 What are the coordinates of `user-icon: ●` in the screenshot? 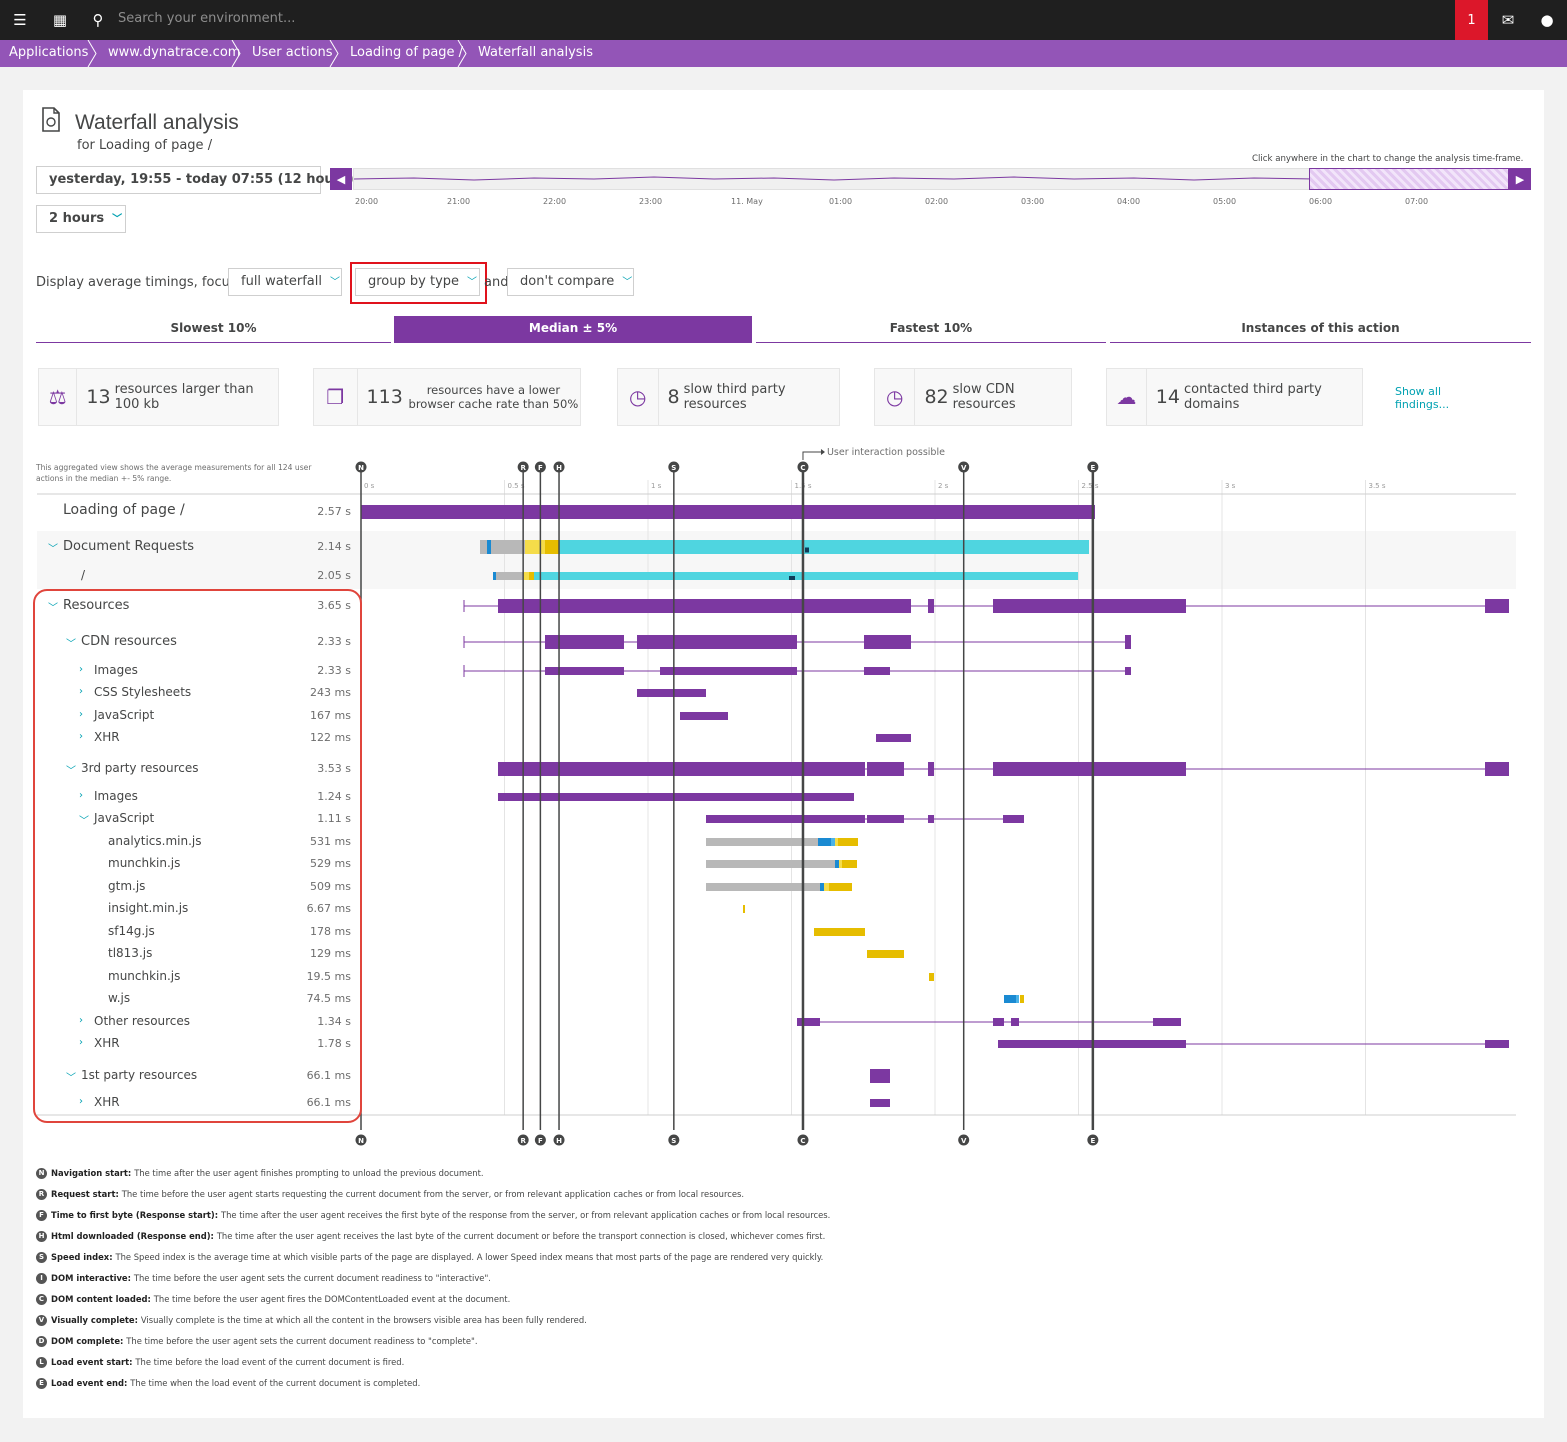 It's located at (1547, 20).